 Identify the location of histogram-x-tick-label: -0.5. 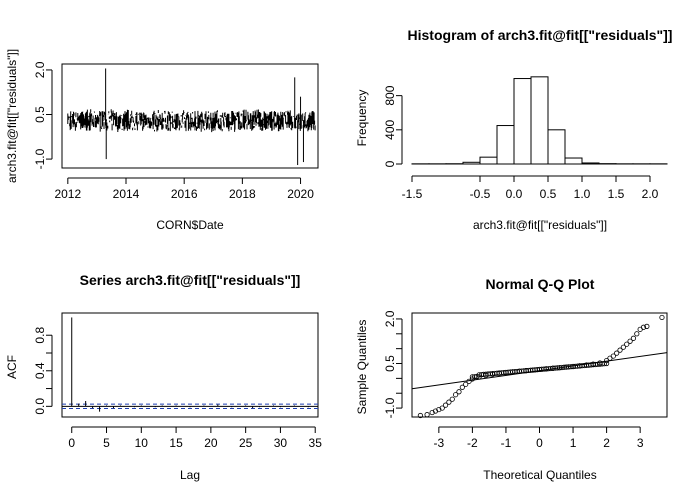
(480, 194).